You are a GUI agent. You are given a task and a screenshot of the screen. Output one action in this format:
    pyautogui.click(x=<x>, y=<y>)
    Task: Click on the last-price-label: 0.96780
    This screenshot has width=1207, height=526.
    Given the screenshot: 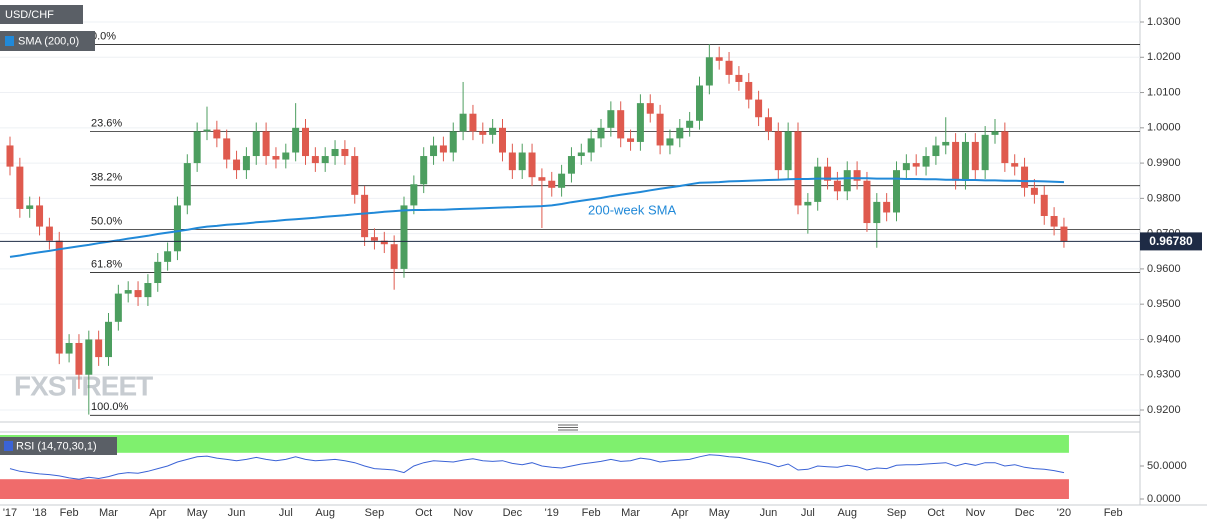 What is the action you would take?
    pyautogui.click(x=1171, y=241)
    